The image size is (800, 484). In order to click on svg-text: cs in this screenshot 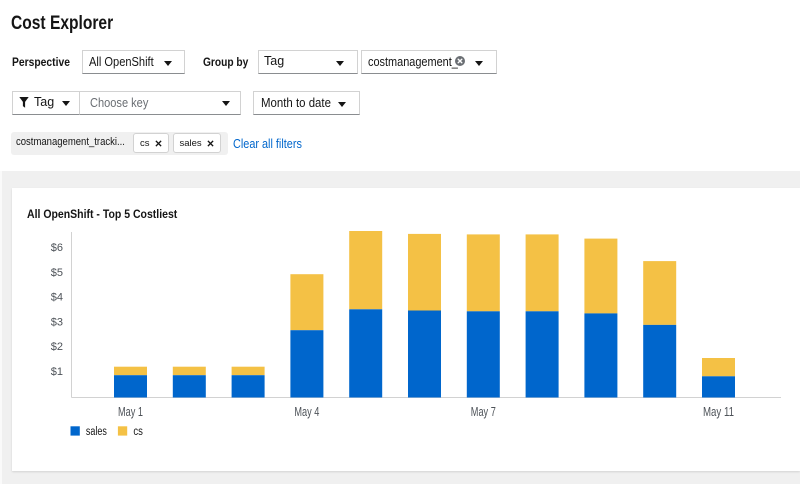, I will do `click(138, 432)`.